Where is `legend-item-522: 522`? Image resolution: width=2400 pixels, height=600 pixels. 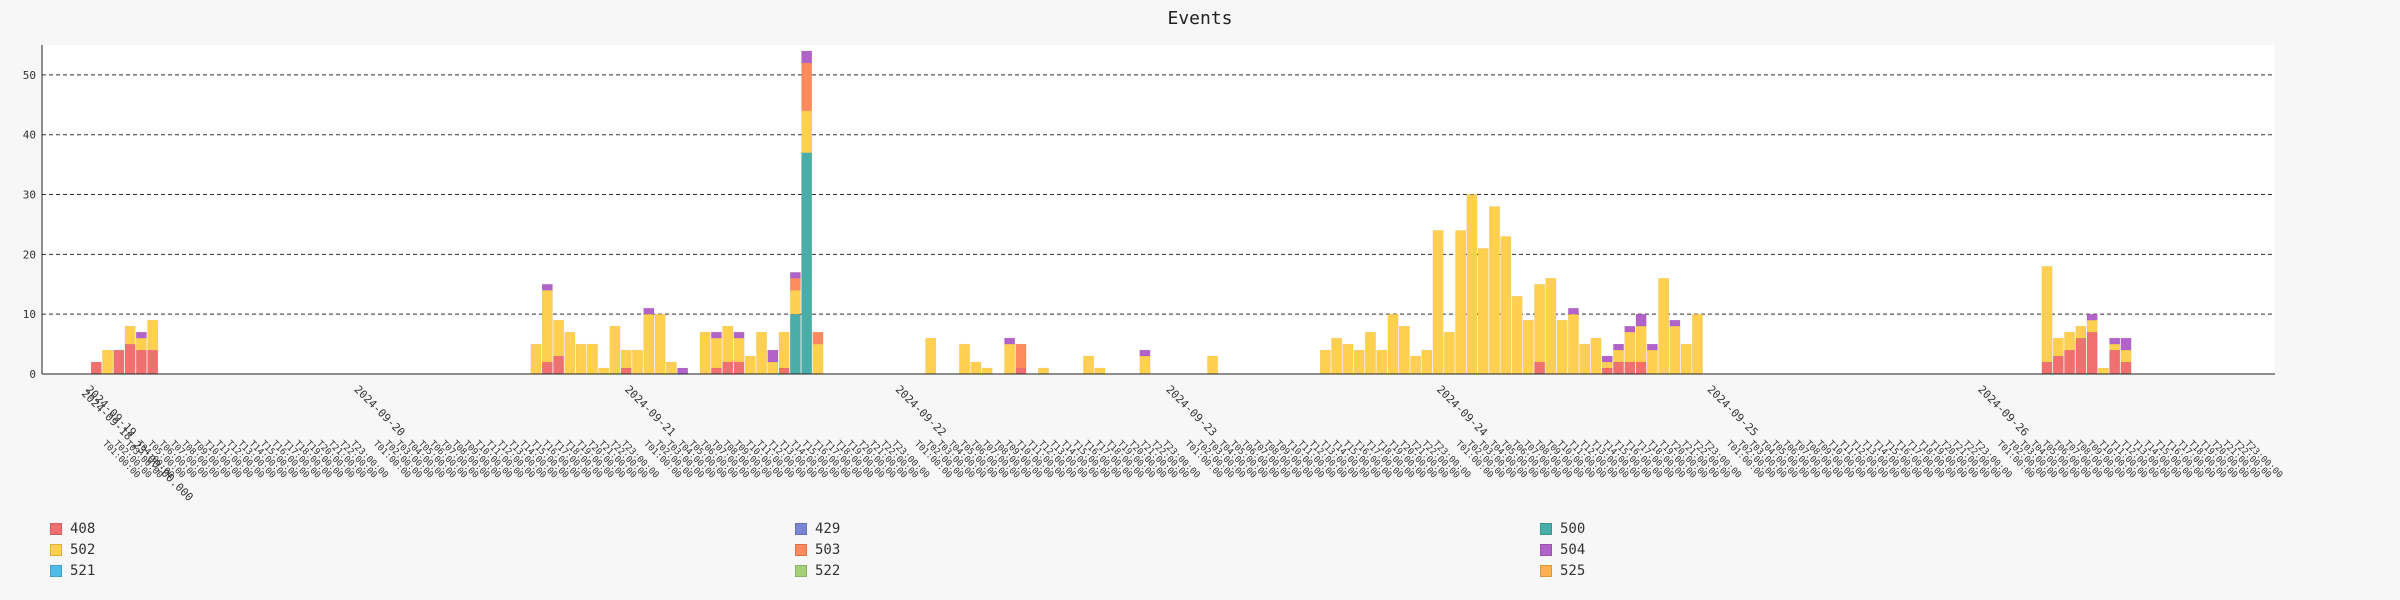 legend-item-522: 522 is located at coordinates (1167, 571).